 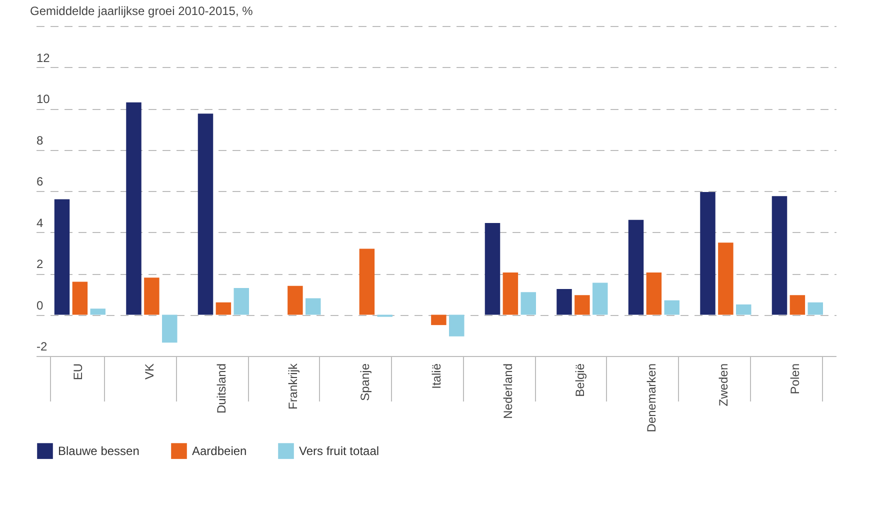 What do you see at coordinates (580, 380) in the screenshot?
I see `x-tick-label: België` at bounding box center [580, 380].